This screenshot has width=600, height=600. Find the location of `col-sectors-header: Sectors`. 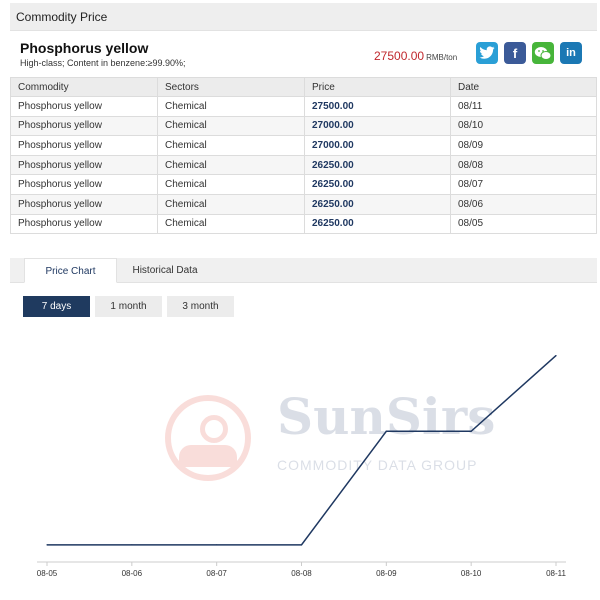

col-sectors-header: Sectors is located at coordinates (231, 87).